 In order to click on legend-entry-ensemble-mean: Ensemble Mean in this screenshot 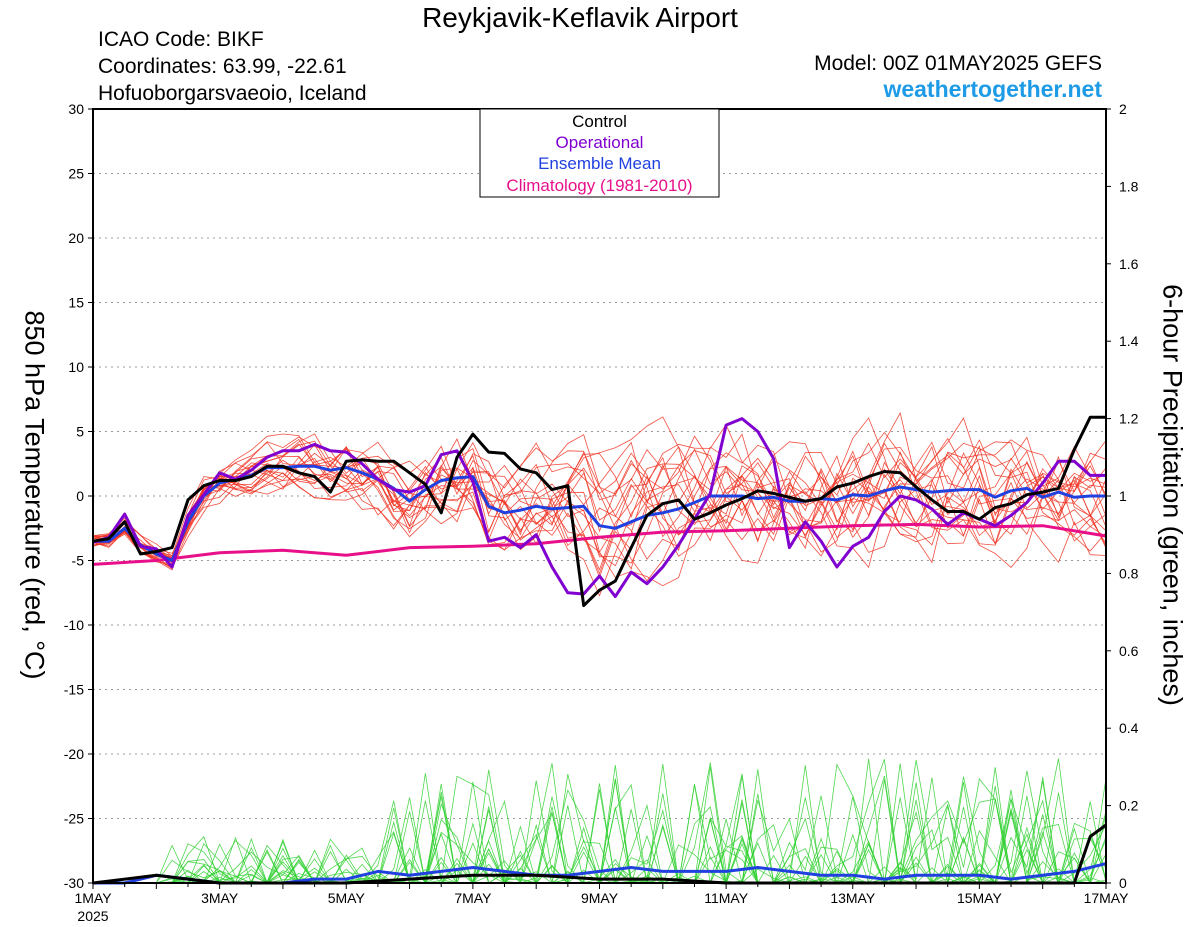, I will do `click(599, 163)`.